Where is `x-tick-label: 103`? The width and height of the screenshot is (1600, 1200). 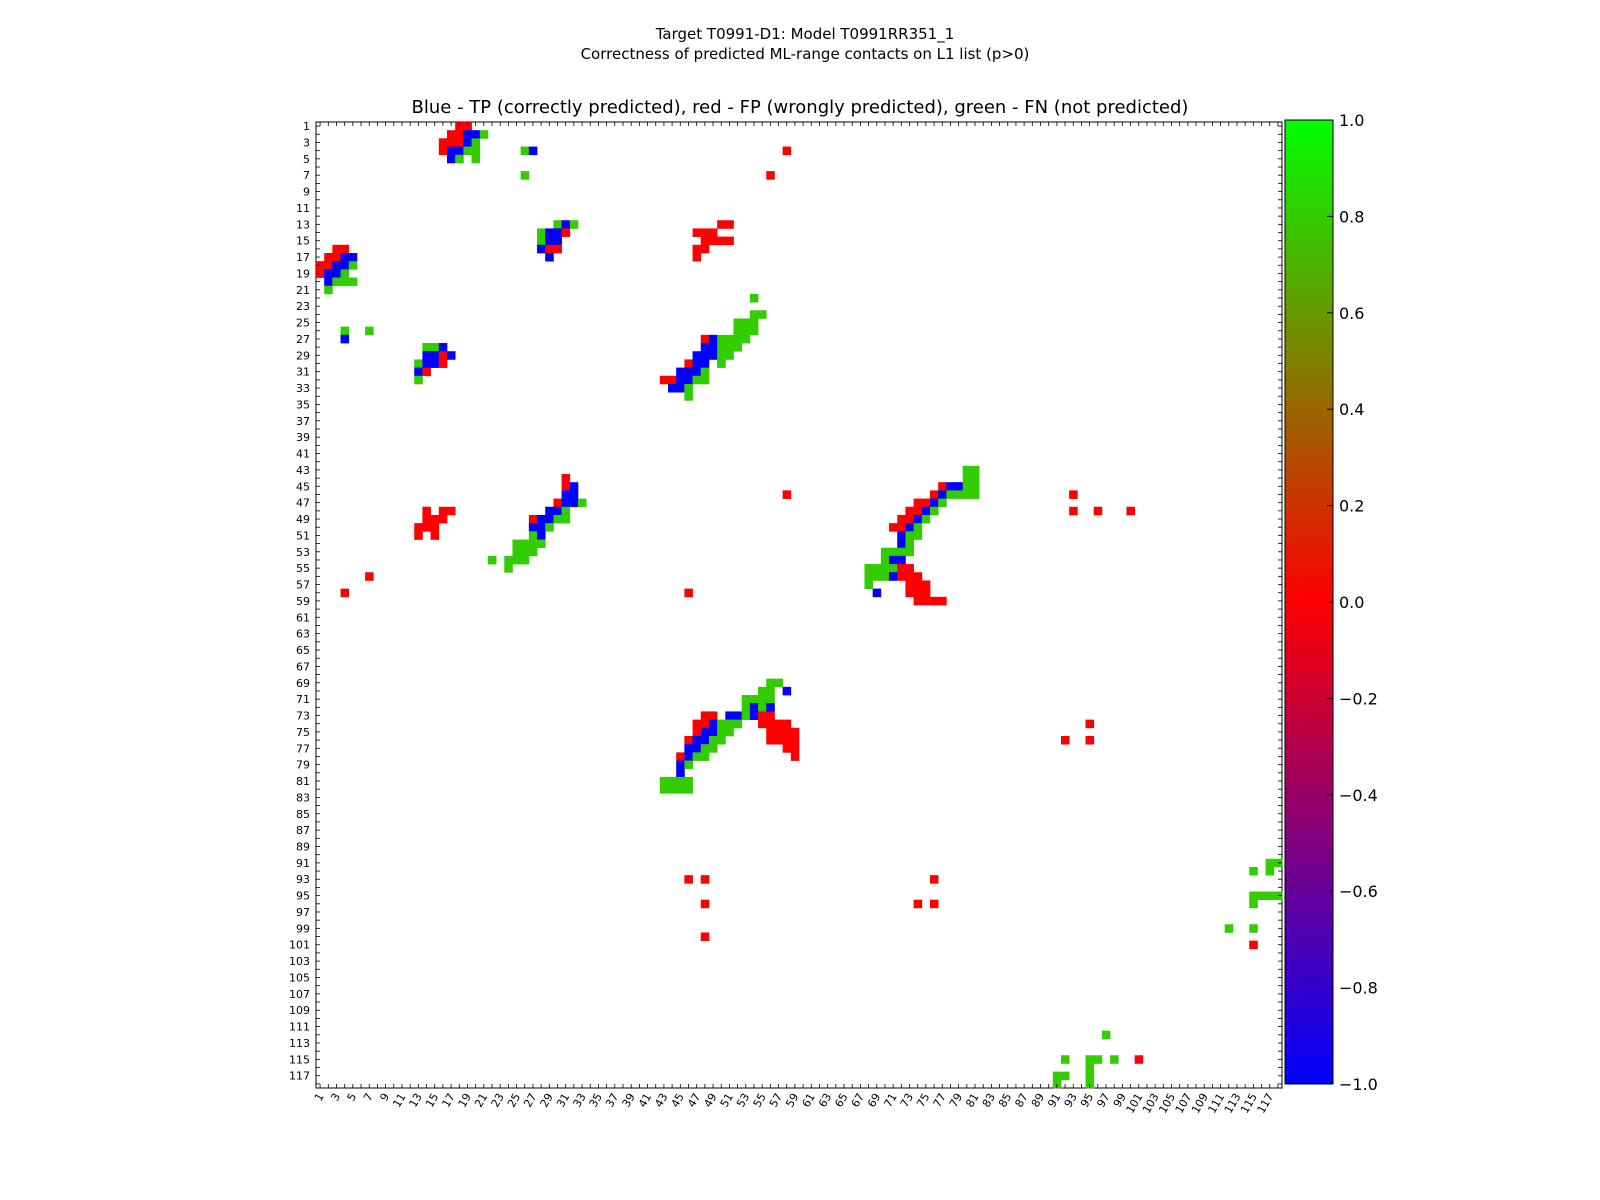 x-tick-label: 103 is located at coordinates (1151, 1103).